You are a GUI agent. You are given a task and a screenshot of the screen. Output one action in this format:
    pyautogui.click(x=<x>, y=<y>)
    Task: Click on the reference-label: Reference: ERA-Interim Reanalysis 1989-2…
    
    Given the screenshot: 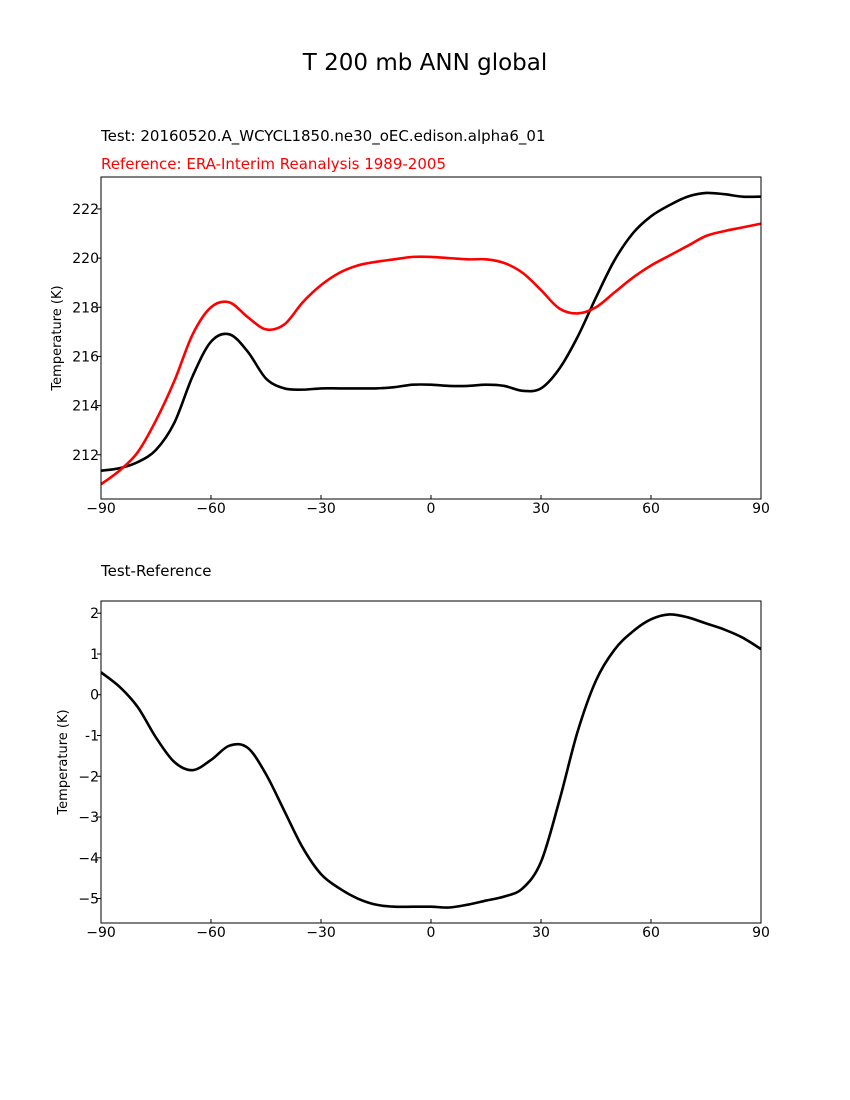 What is the action you would take?
    pyautogui.click(x=273, y=164)
    